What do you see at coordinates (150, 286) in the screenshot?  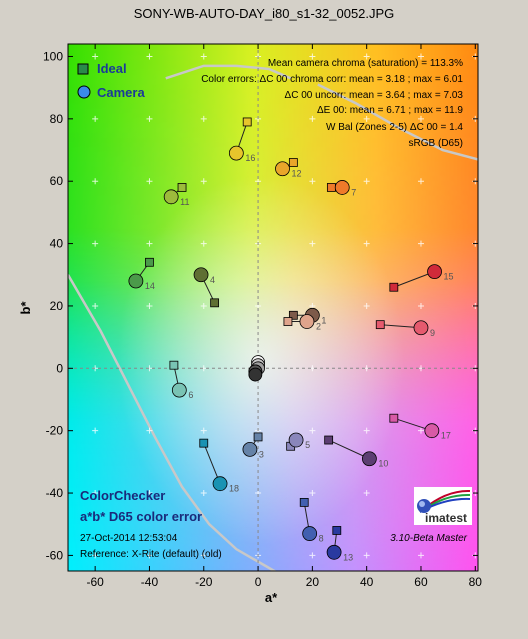 I see `zone-label-14: 14` at bounding box center [150, 286].